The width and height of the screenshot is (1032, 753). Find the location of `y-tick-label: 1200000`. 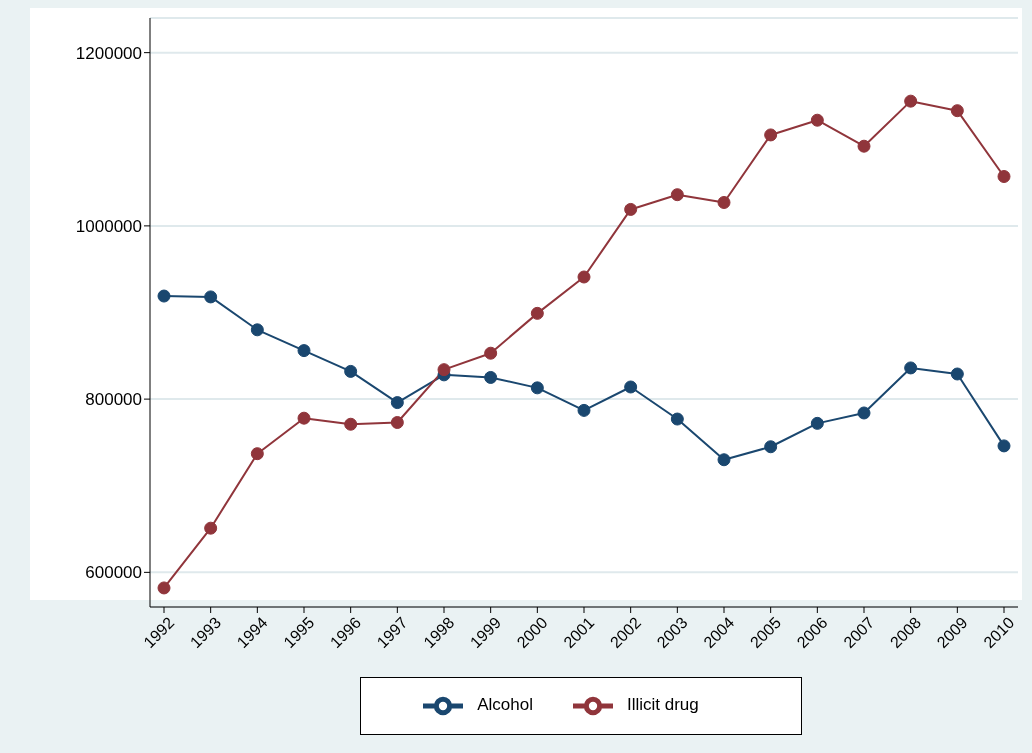

y-tick-label: 1200000 is located at coordinates (108, 53).